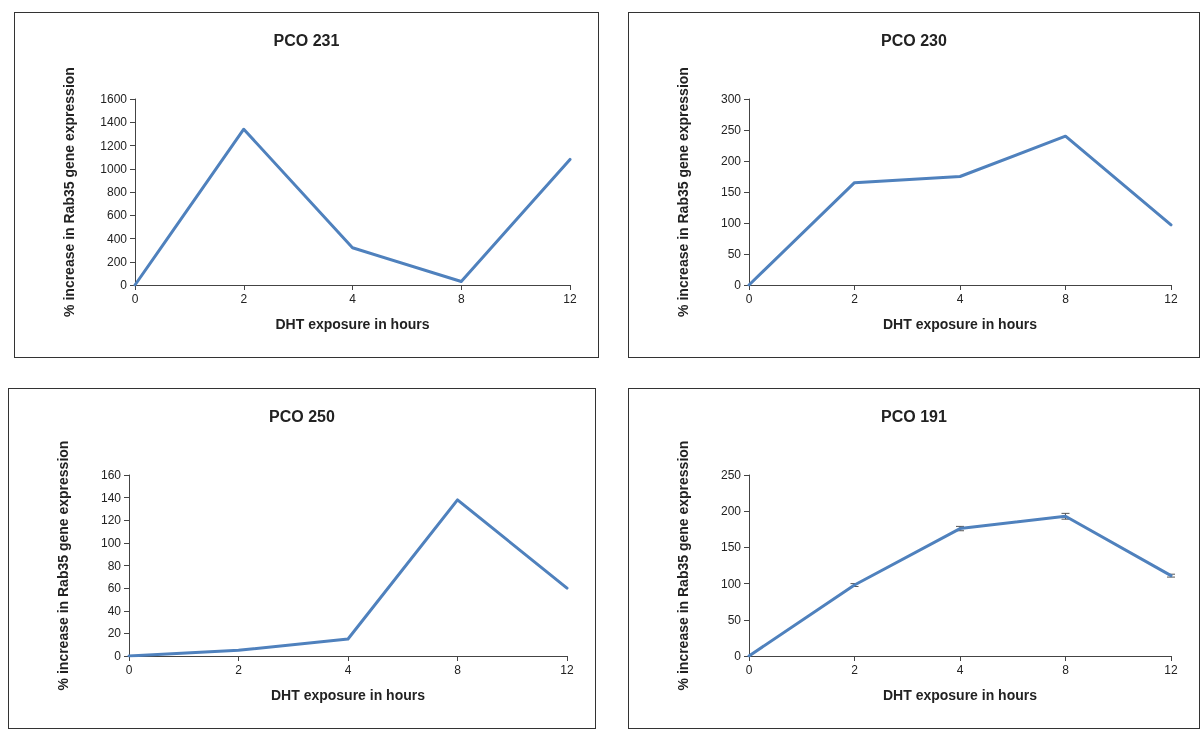 This screenshot has width=1200, height=729. What do you see at coordinates (114, 168) in the screenshot?
I see `y-tick-label: 1000` at bounding box center [114, 168].